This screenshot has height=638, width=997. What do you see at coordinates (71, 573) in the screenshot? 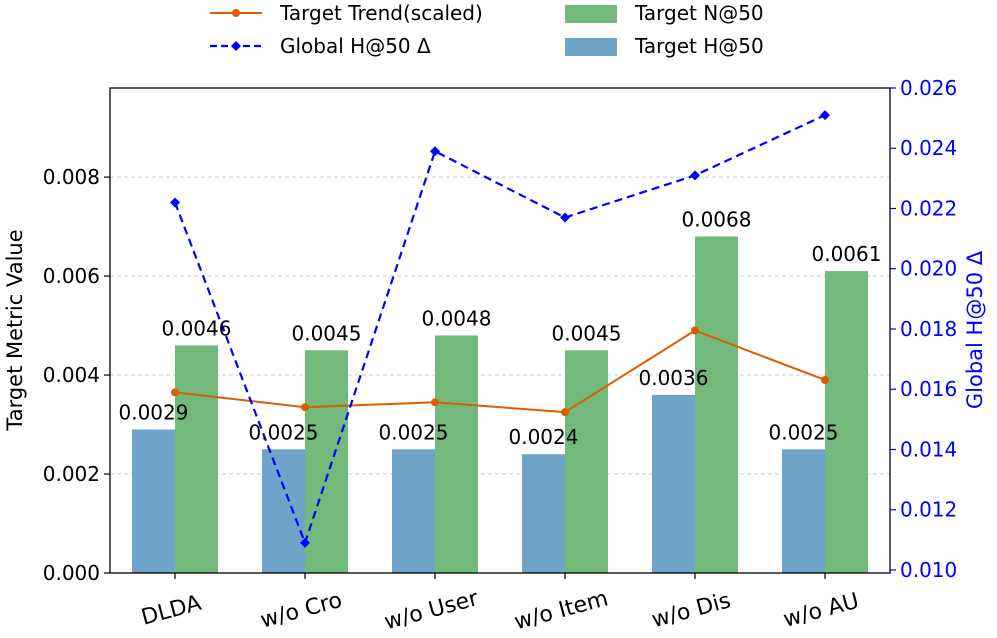
I see `y-tick-label: 0.000` at bounding box center [71, 573].